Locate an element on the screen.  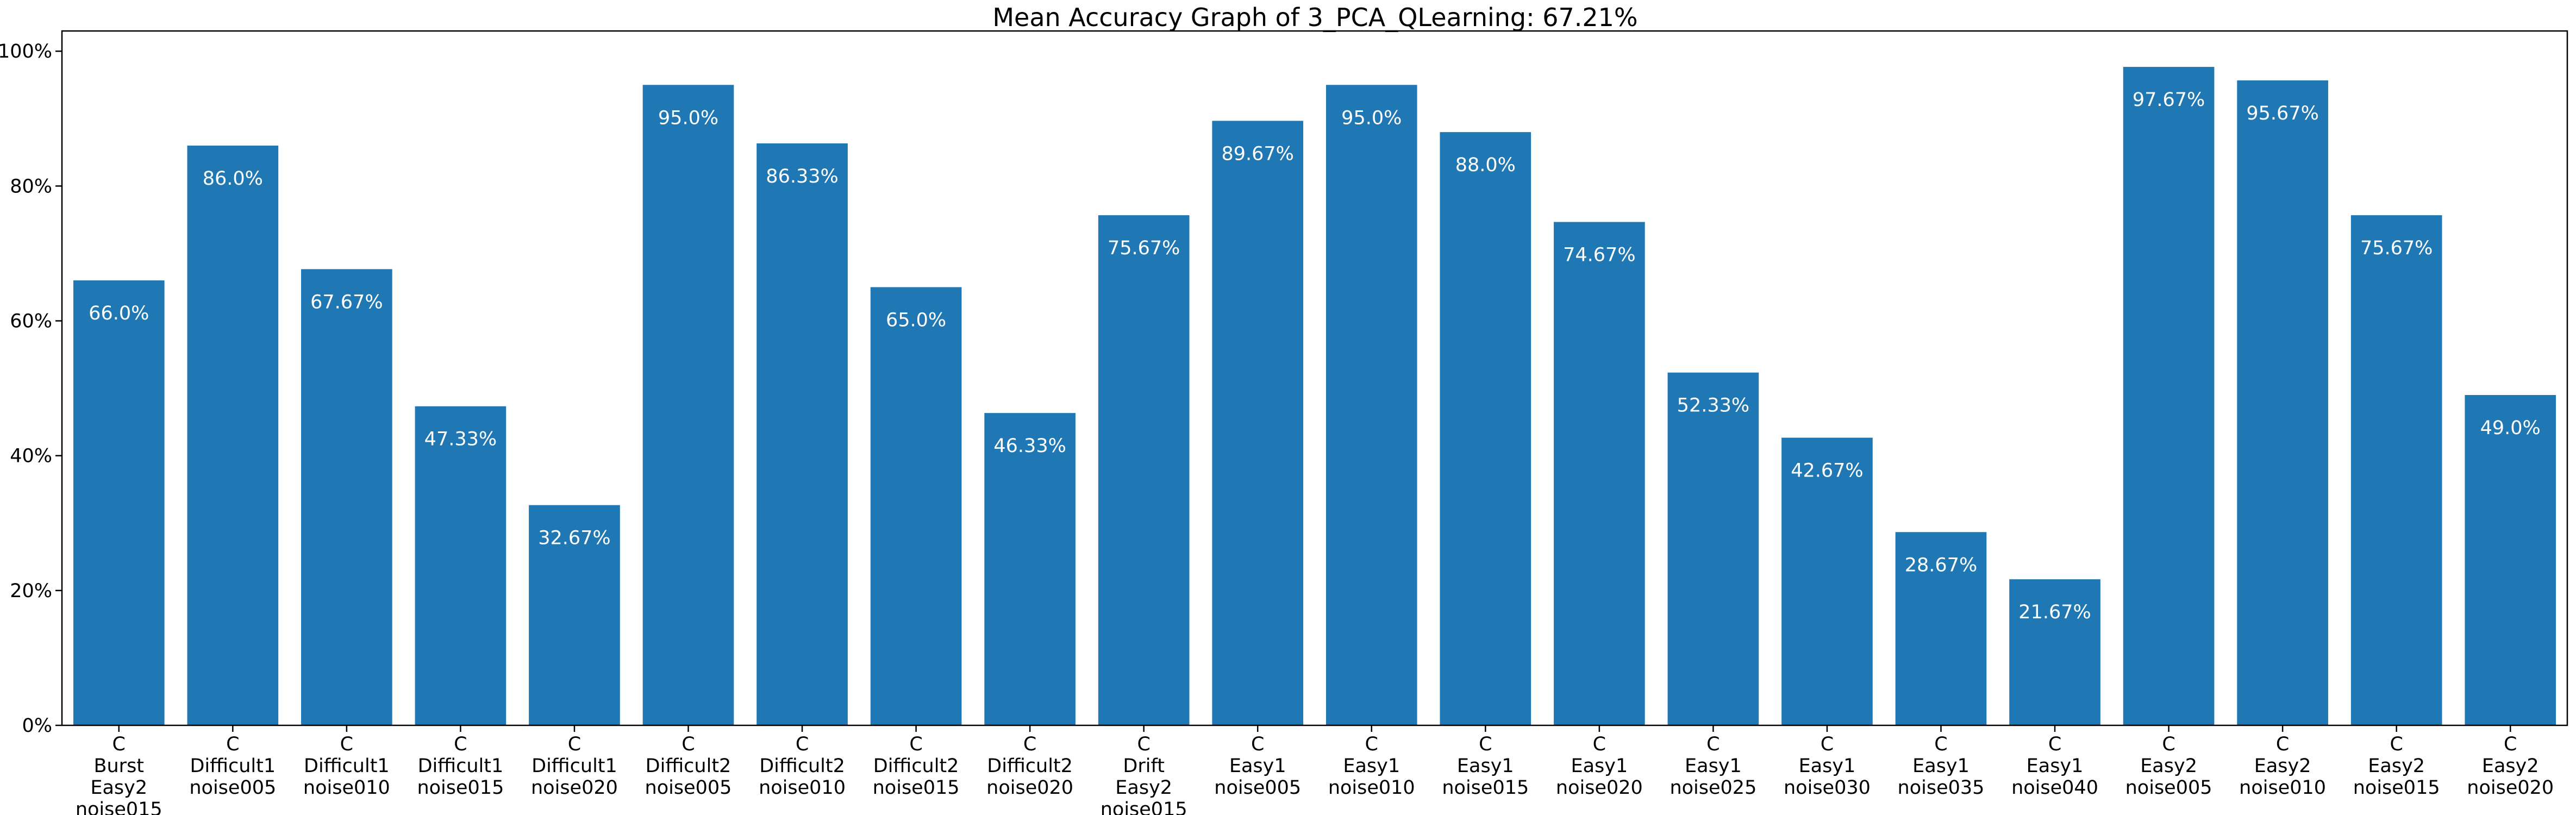
x-tick-label: C Difficult2 noise010 is located at coordinates (802, 767).